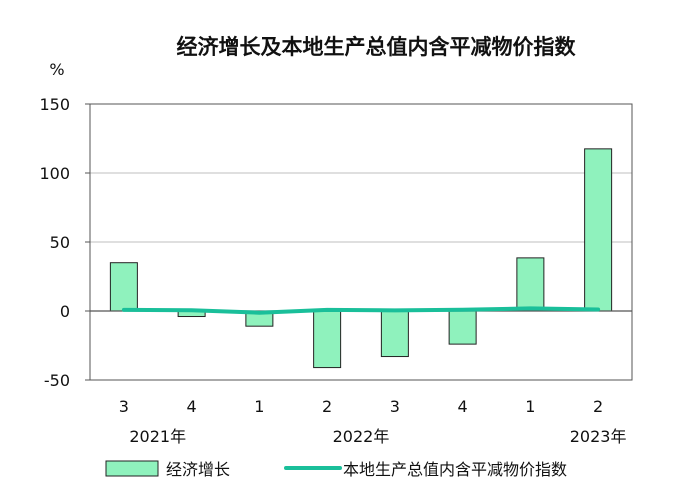 This screenshot has height=503, width=700. I want to click on y-tick-label: 100, so click(54, 173).